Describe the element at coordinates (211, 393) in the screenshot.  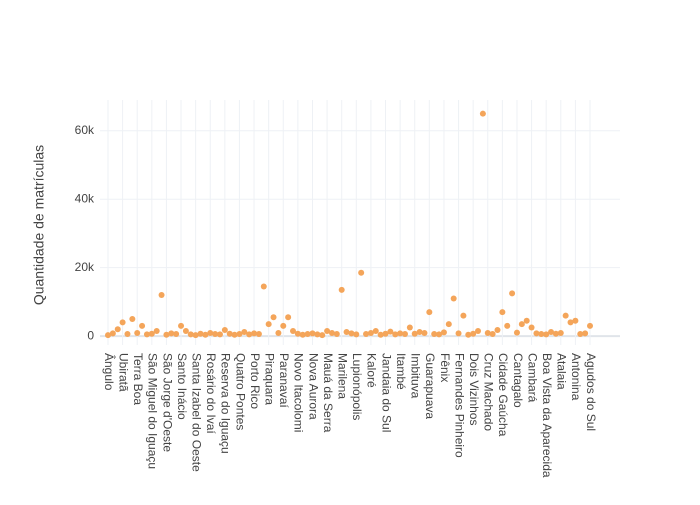
I see `x-tick-label: Rosário do Ivaí` at that location.